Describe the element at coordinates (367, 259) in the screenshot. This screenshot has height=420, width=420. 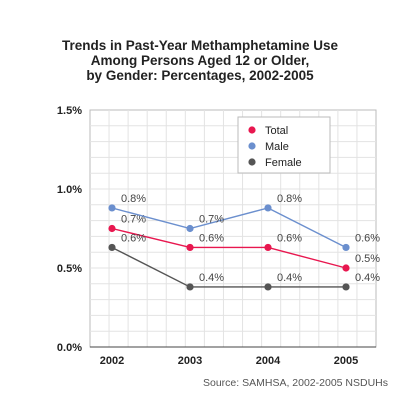
I see `data-label-total: 0.5%` at that location.